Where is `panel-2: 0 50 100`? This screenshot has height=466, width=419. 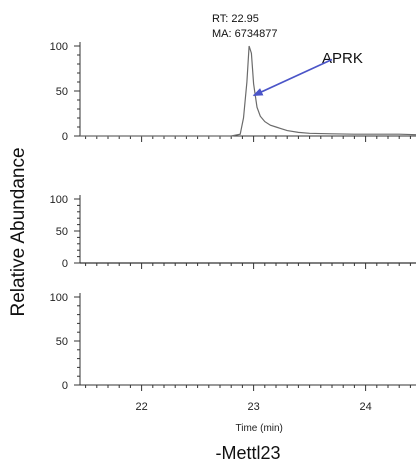 panel-2: 0 50 100 is located at coordinates (233, 232).